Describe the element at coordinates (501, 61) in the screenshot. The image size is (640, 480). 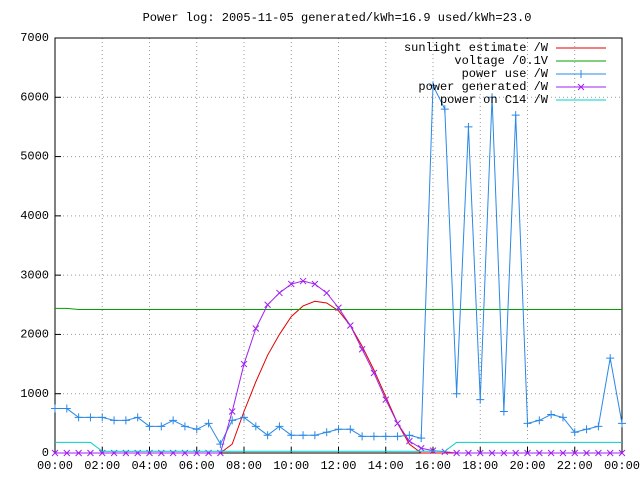
I see `legend-label: voltage /0.1V` at that location.